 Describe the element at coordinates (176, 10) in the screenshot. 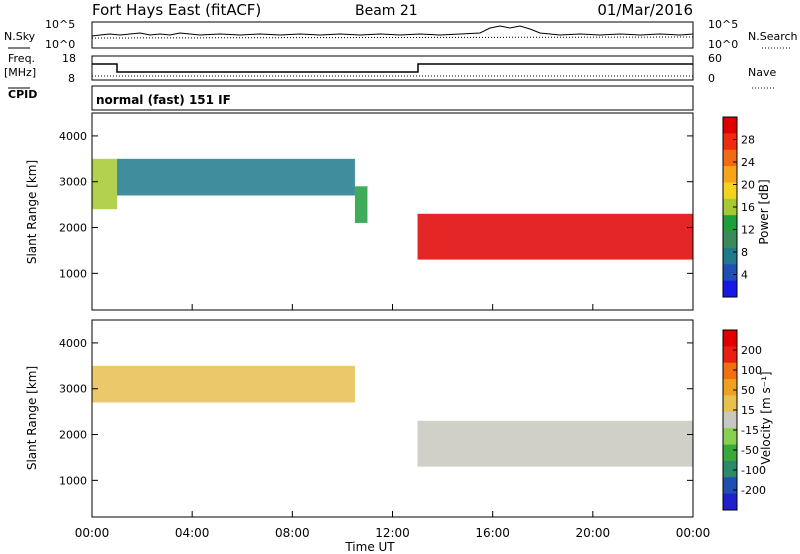

I see `station-title: Fort Hays East (fitACF)` at that location.